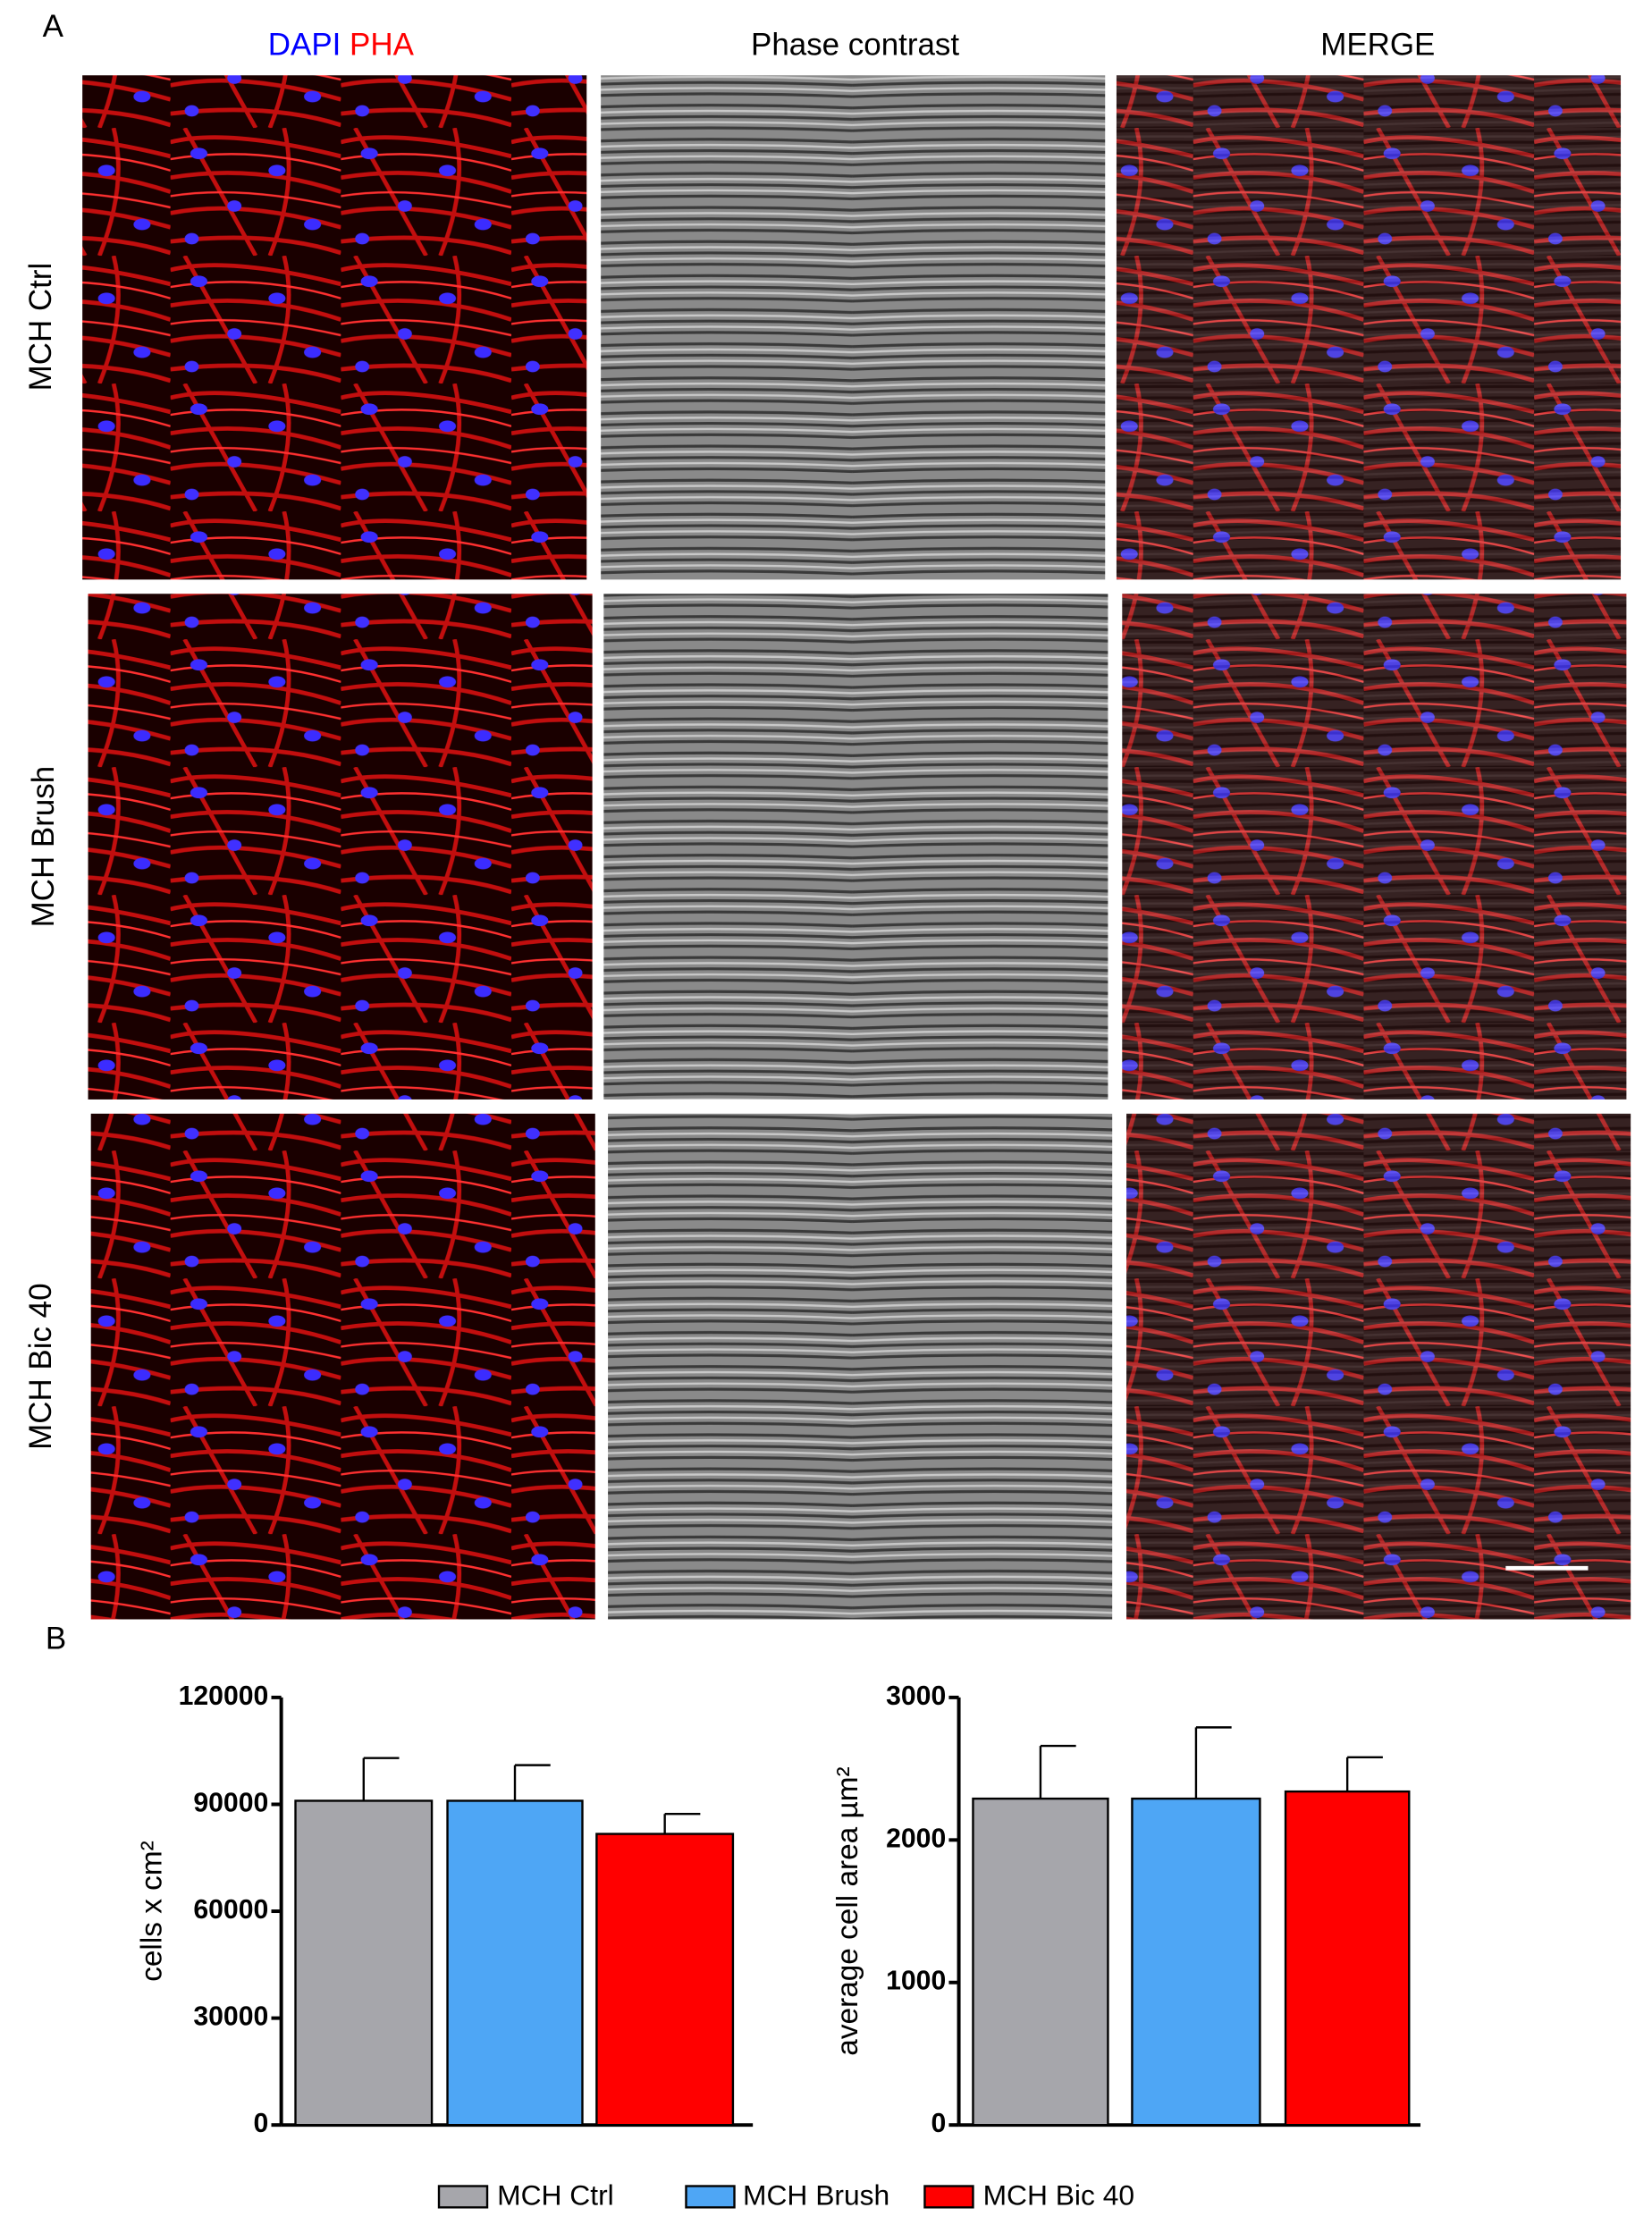  Describe the element at coordinates (224, 1696) in the screenshot. I see `y-tick-label: 120000` at that location.